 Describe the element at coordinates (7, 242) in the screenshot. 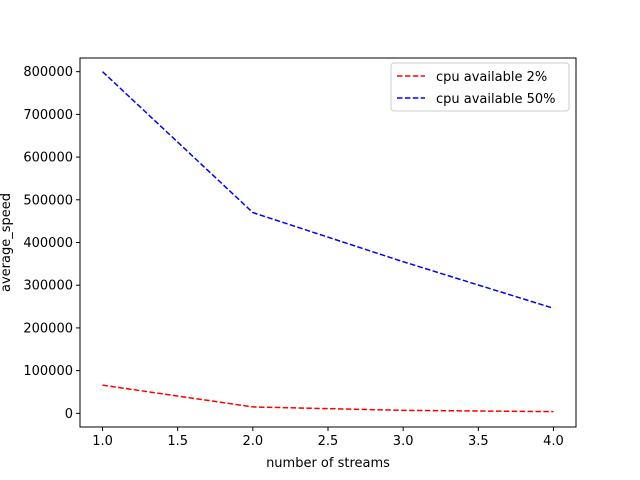

I see `y-axis-label: average_speed` at that location.